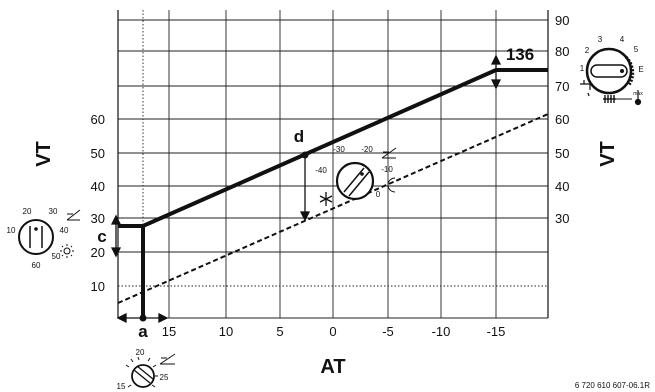  What do you see at coordinates (520, 54) in the screenshot?
I see `max-value-label: 136` at bounding box center [520, 54].